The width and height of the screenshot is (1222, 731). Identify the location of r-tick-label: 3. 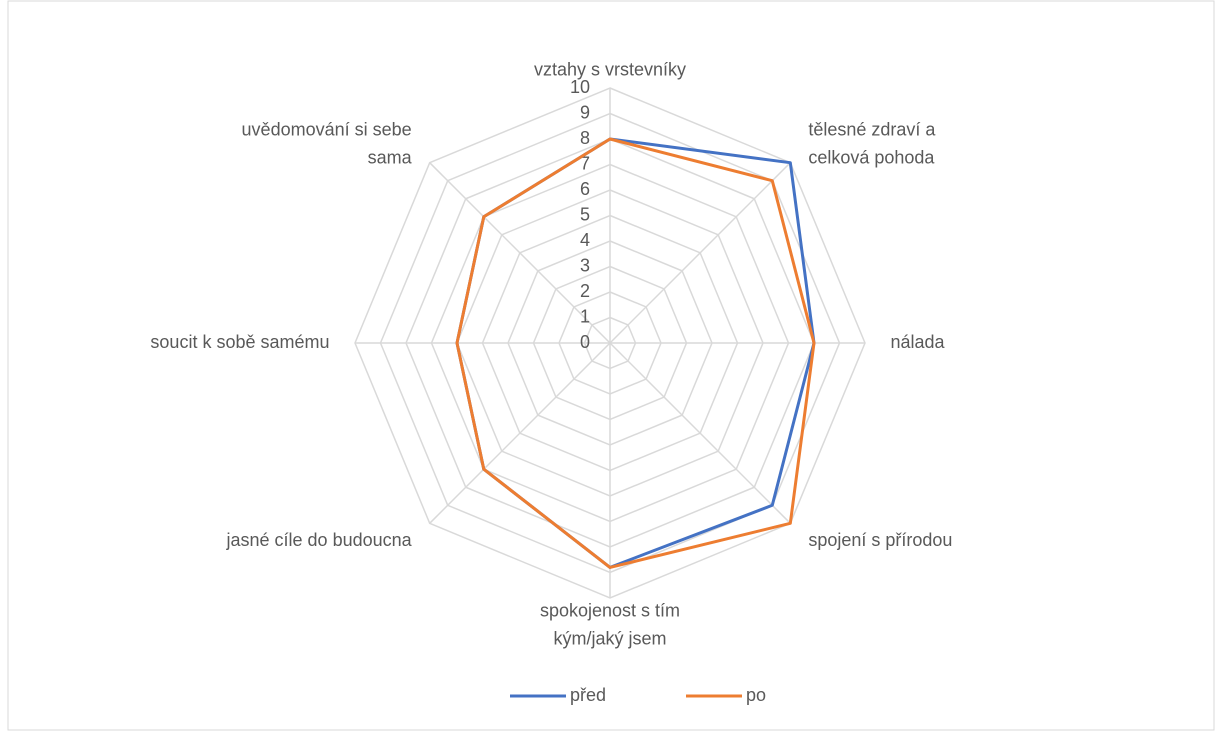
(585, 265).